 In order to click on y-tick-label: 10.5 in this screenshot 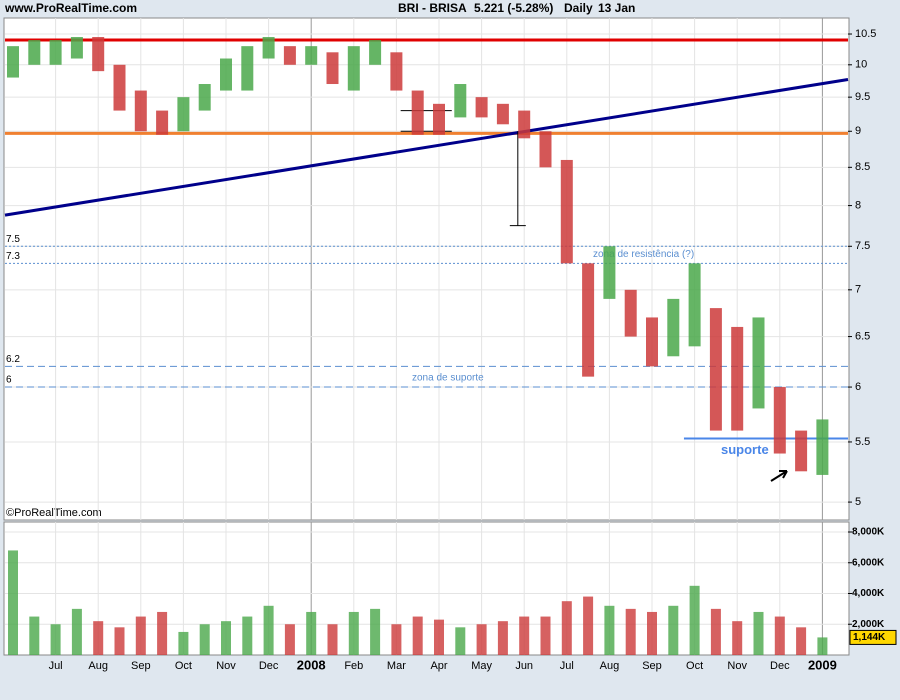, I will do `click(865, 34)`.